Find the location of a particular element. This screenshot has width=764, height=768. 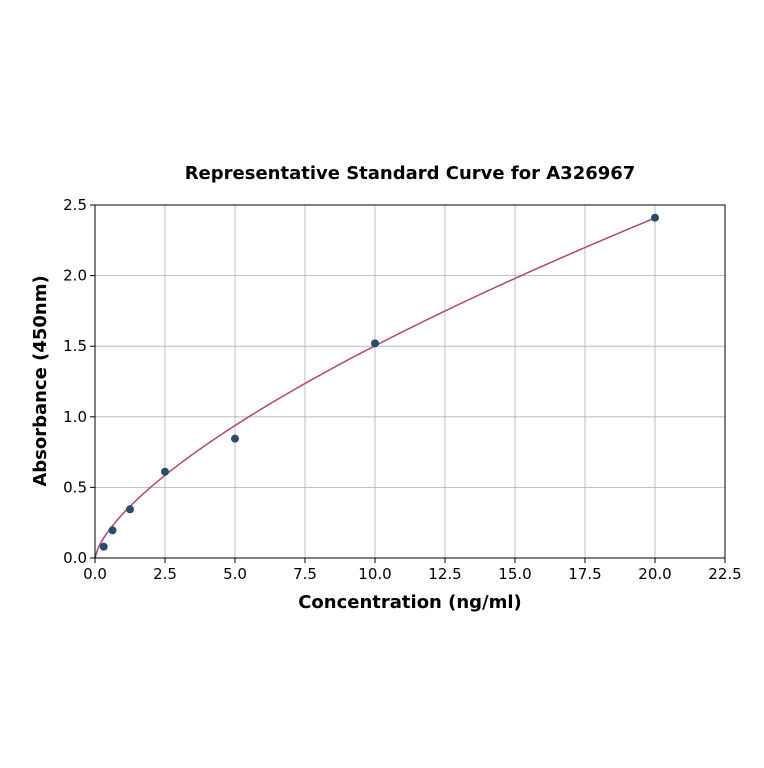

y-tick-label: 2.0 is located at coordinates (75, 276).